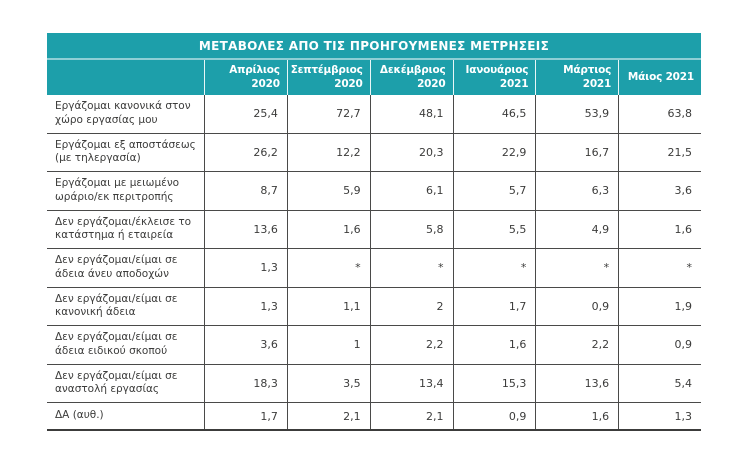 The image size is (734, 456). Describe the element at coordinates (659, 383) in the screenshot. I see `data-cell: 5,4` at that location.